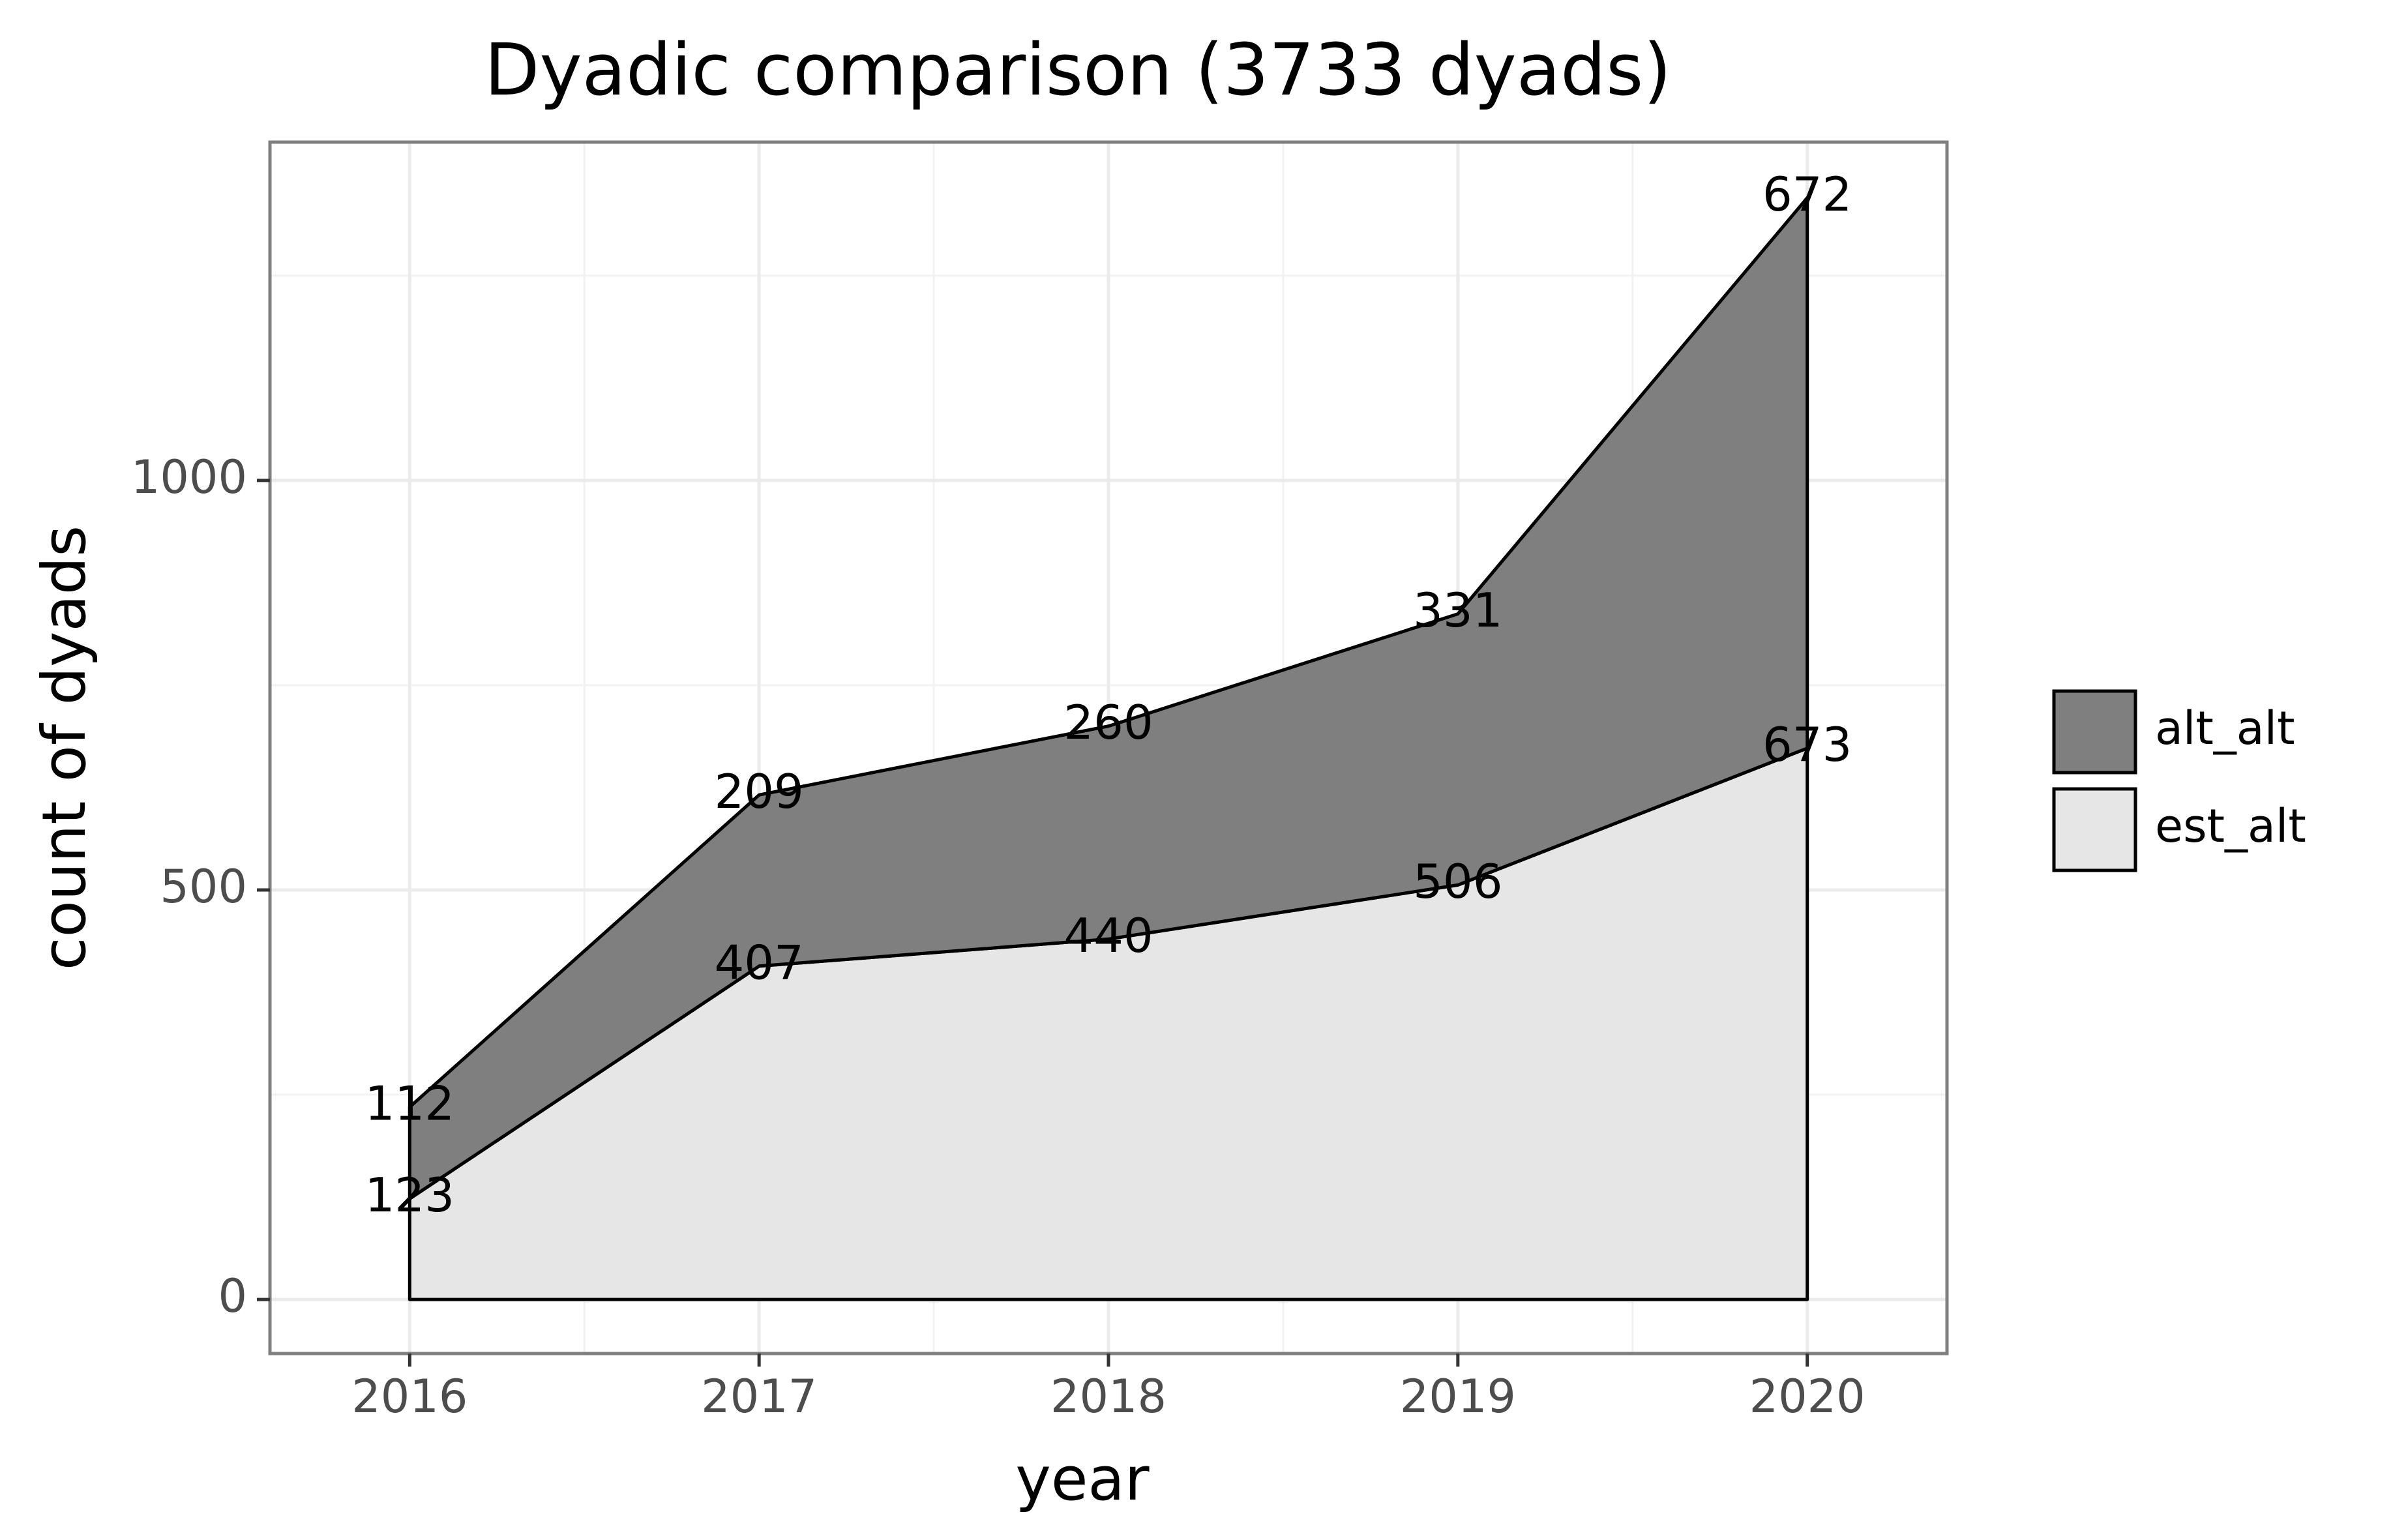  Describe the element at coordinates (2094, 829) in the screenshot. I see `legend-key-est-alt` at that location.